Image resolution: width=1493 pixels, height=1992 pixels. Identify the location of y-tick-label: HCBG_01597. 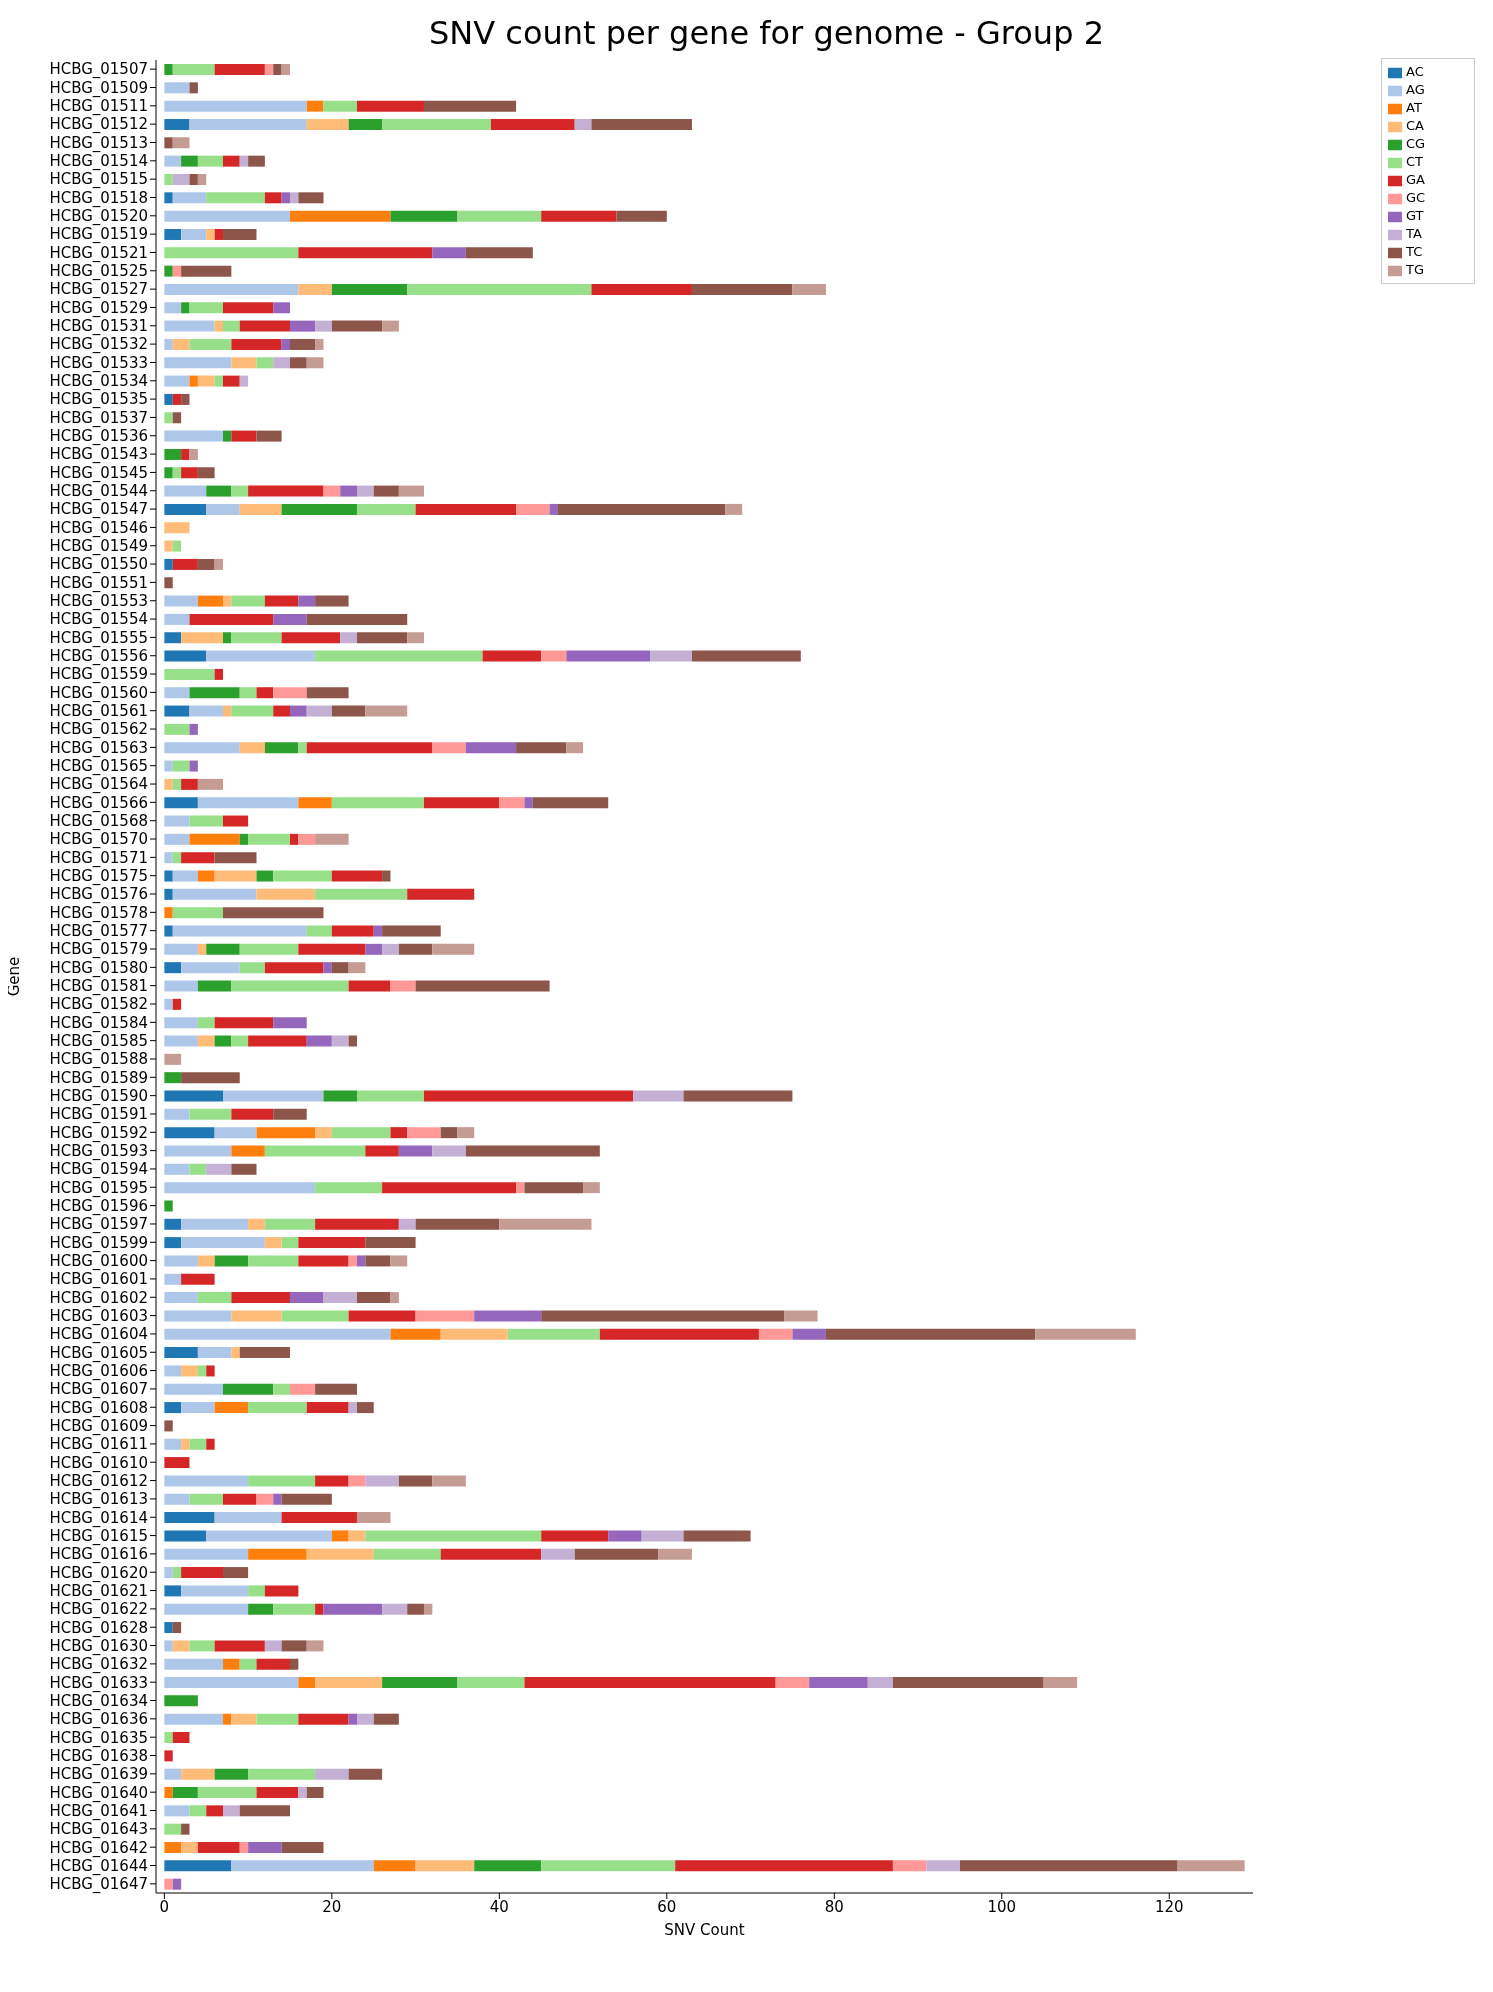
(98, 1225).